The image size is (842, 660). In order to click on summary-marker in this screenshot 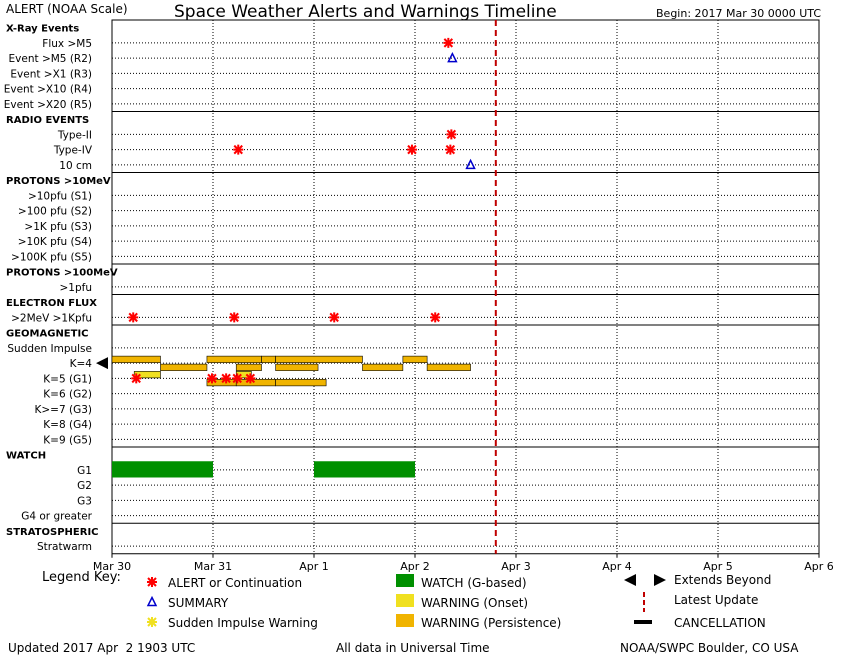, I will do `click(470, 164)`.